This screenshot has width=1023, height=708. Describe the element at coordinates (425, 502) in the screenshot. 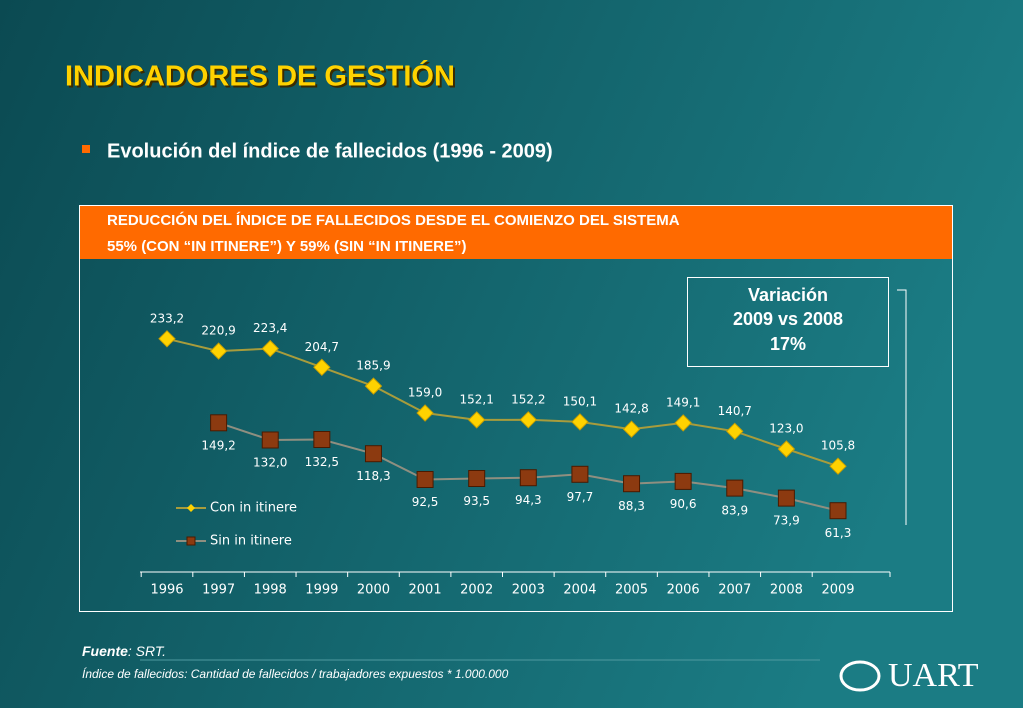

I see `data-label: 92,5` at that location.